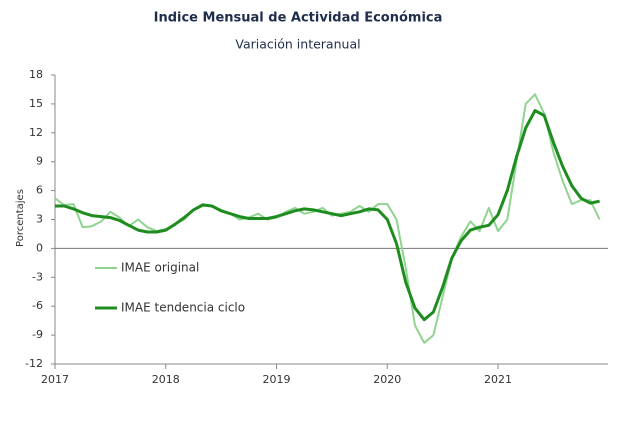 This screenshot has width=640, height=424. What do you see at coordinates (36, 74) in the screenshot?
I see `y-tick-label: 18` at bounding box center [36, 74].